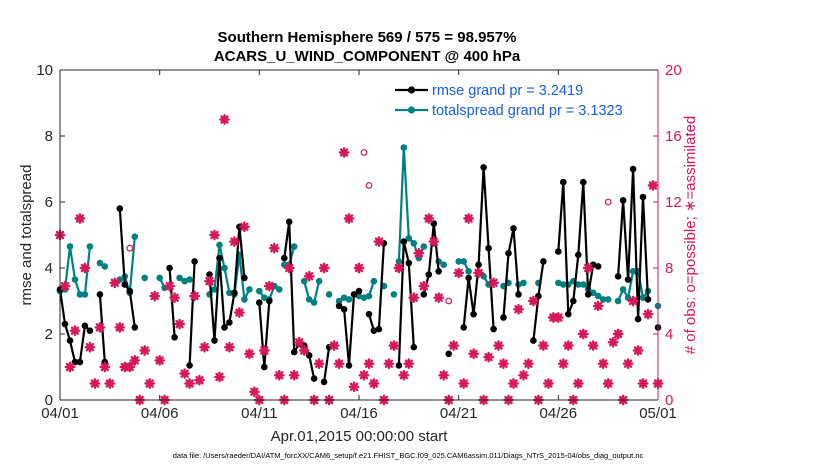  What do you see at coordinates (673, 136) in the screenshot?
I see `y-right-tick-label: 16` at bounding box center [673, 136].